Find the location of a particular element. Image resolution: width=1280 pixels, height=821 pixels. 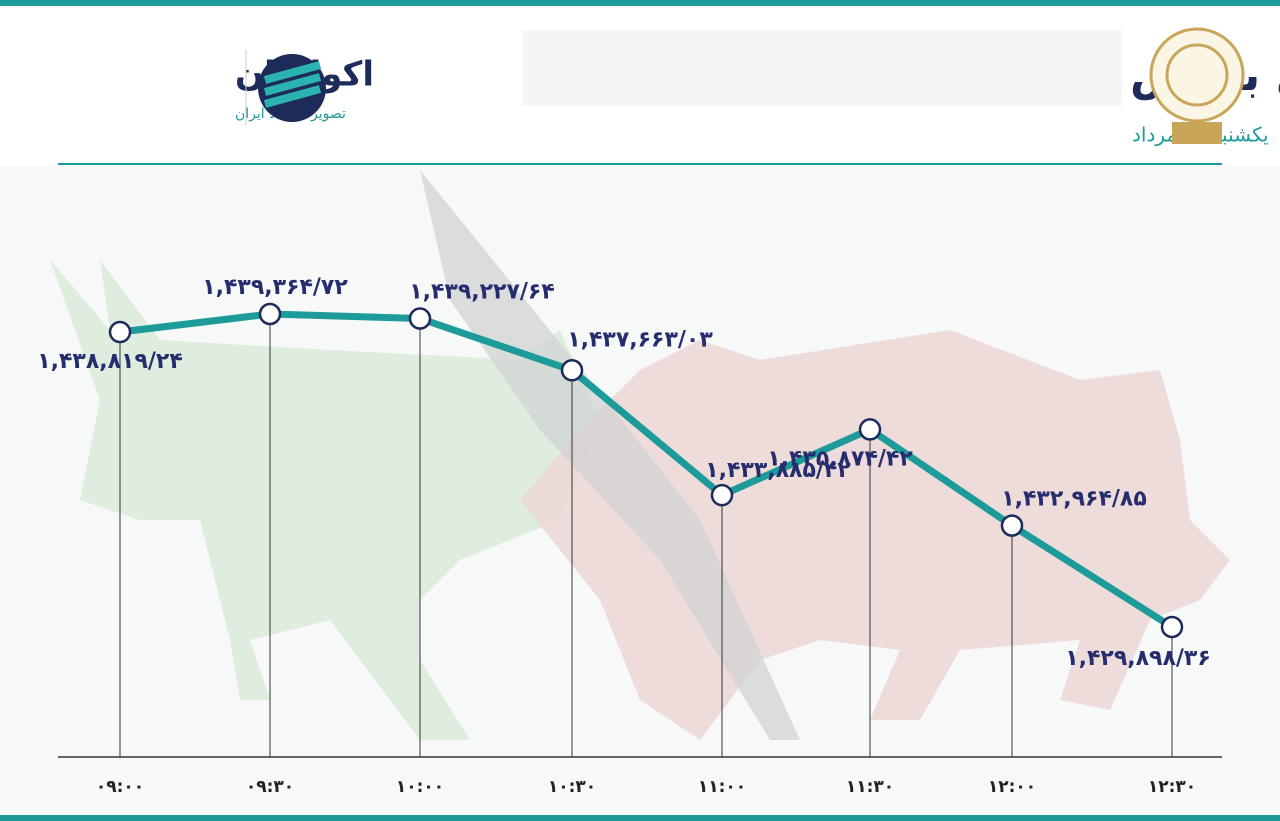

x-tick-label: ۱۱:۰۰ is located at coordinates (722, 787).